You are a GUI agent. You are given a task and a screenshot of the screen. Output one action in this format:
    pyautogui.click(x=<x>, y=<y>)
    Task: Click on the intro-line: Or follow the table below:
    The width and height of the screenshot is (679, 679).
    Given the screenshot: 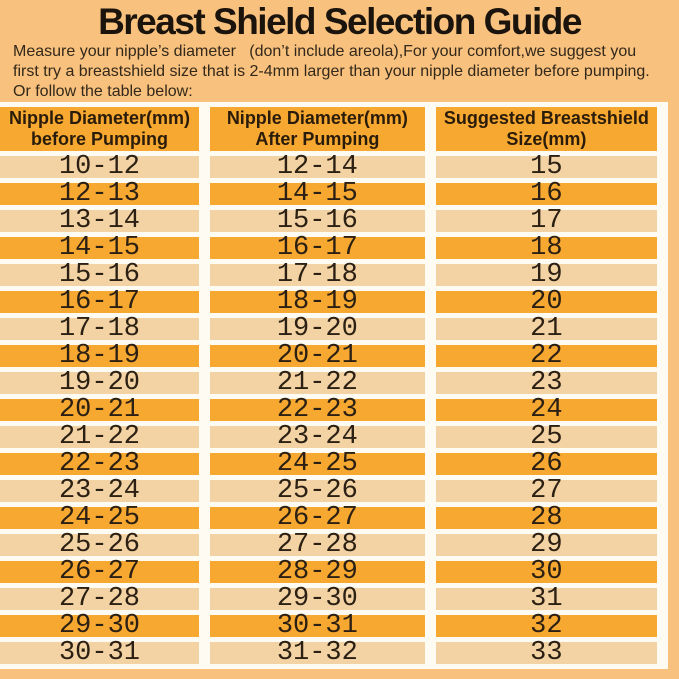 What is the action you would take?
    pyautogui.click(x=103, y=91)
    